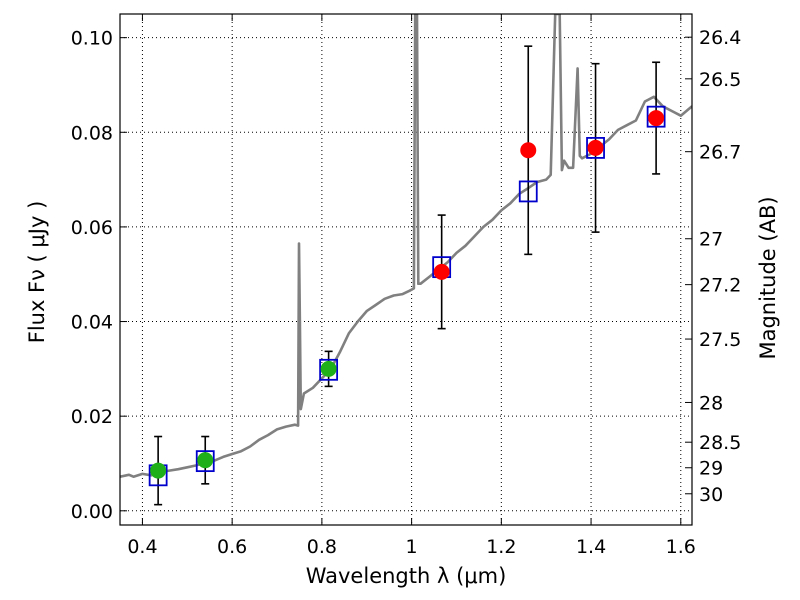  Describe the element at coordinates (412, 547) in the screenshot. I see `x-tick-label: 1` at that location.